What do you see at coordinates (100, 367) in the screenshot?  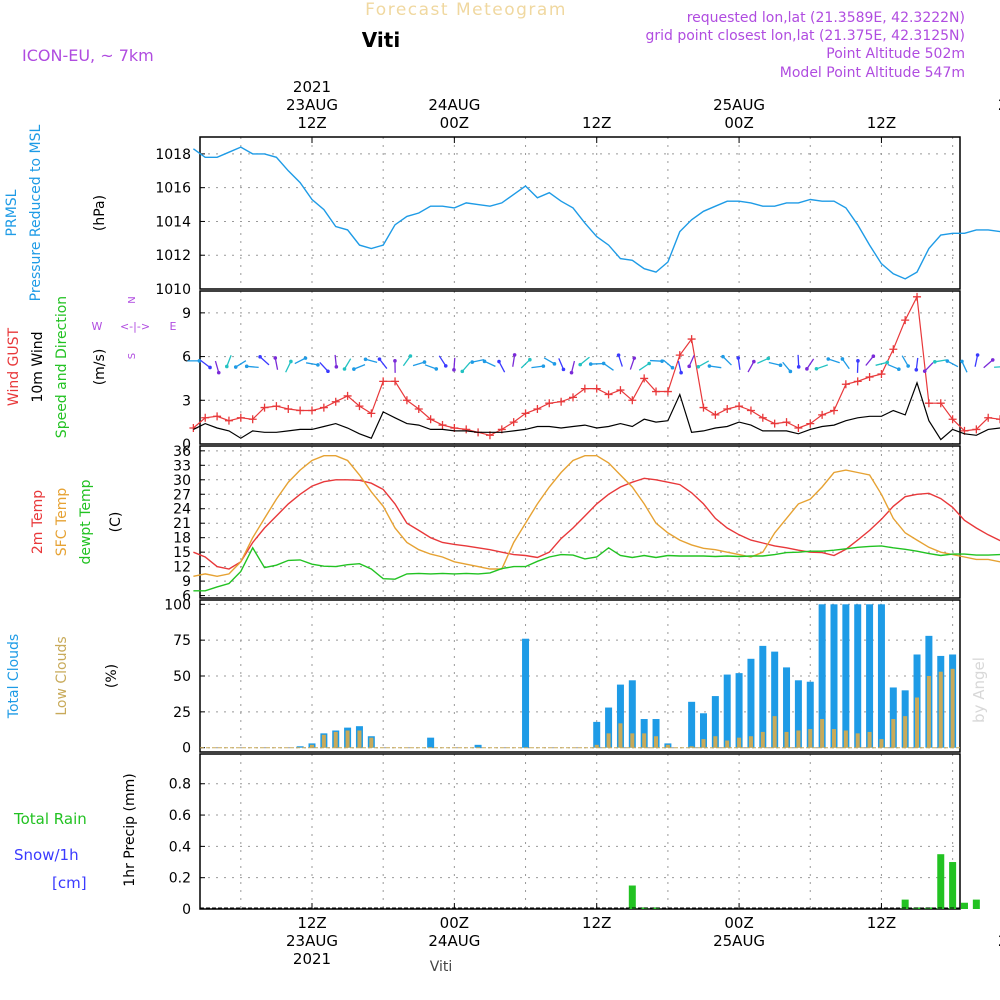 I see `wind-unit: (m/s)` at bounding box center [100, 367].